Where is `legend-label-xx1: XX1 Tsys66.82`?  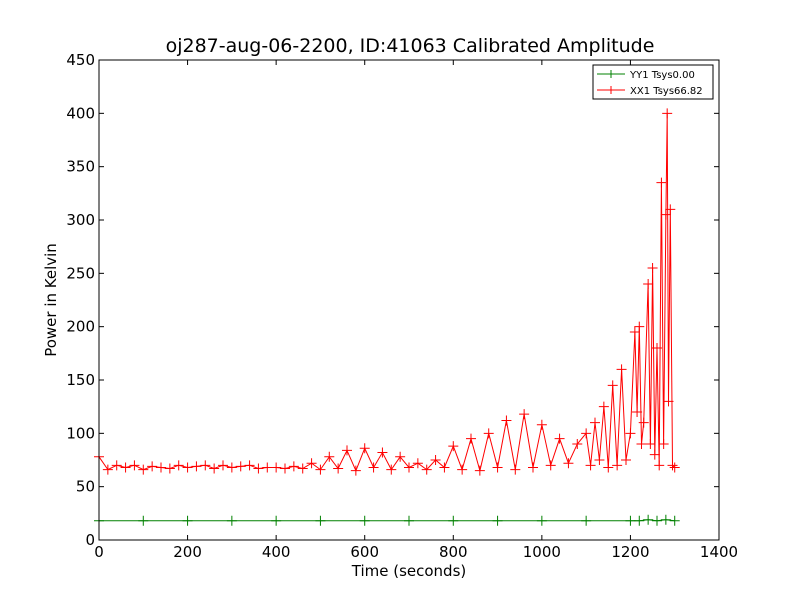
legend-label-xx1: XX1 Tsys66.82 is located at coordinates (666, 91).